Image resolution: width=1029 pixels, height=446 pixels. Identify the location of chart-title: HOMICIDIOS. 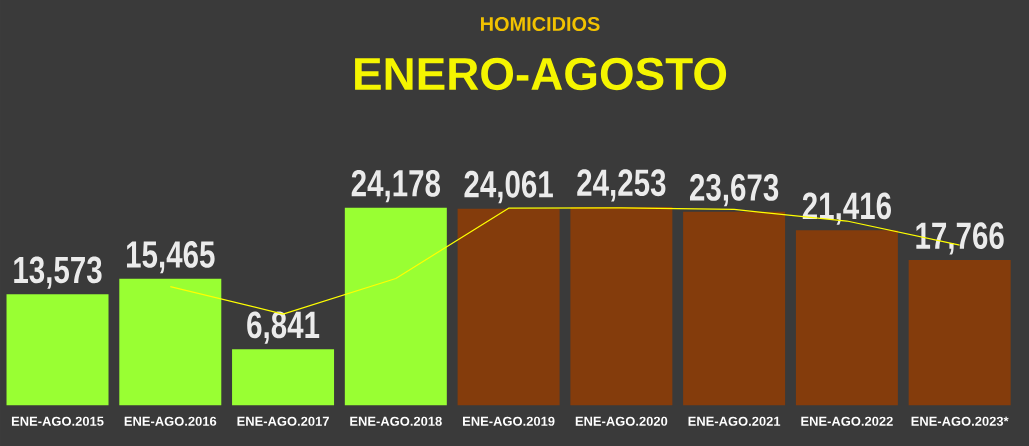
(540, 24).